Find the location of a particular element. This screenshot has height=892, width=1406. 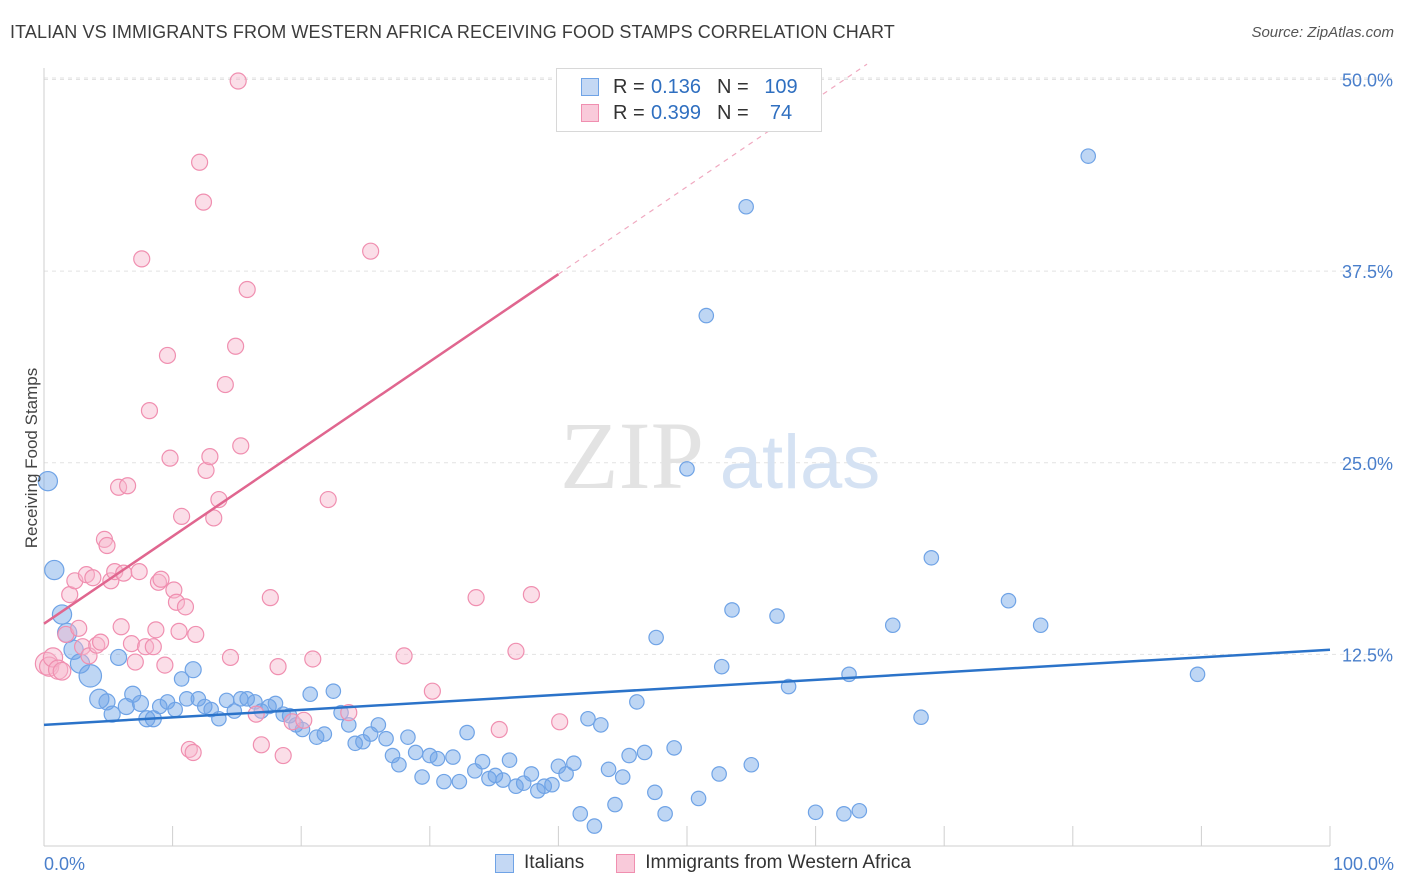

y-tick-labels: 12.5% 25.0% 37.5% 50.0% is located at coordinates (1367, 368).